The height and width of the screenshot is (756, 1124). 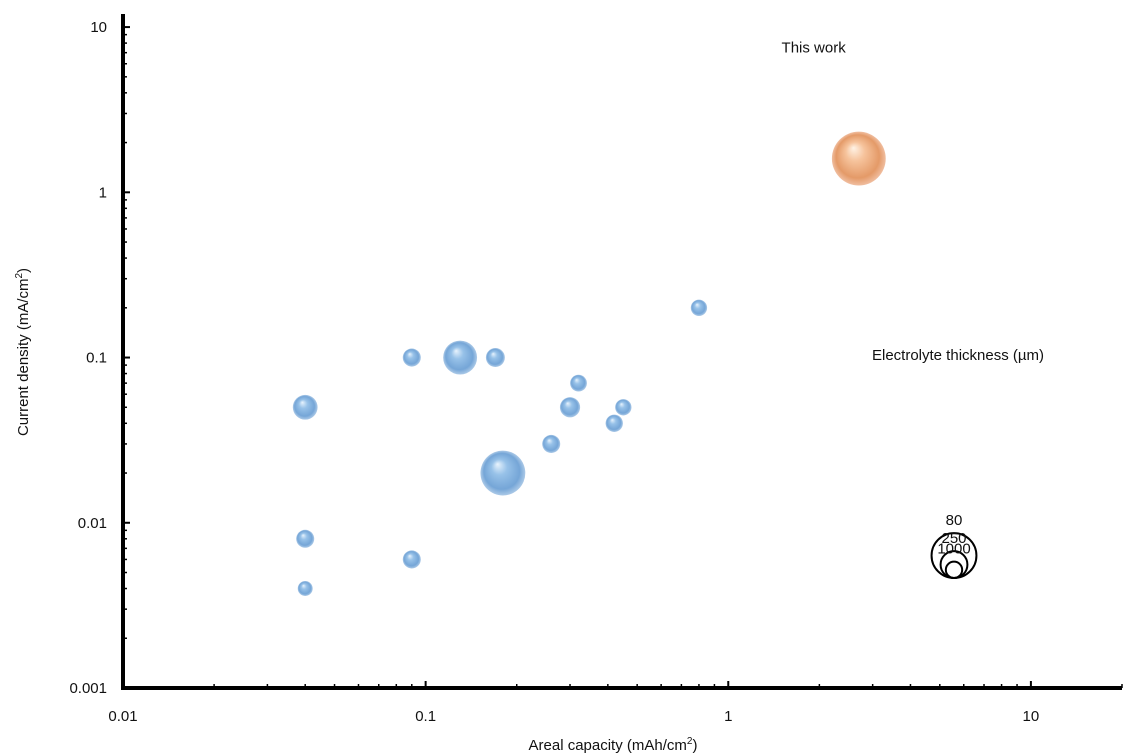 What do you see at coordinates (122, 716) in the screenshot?
I see `x-tick-label: 0.01` at bounding box center [122, 716].